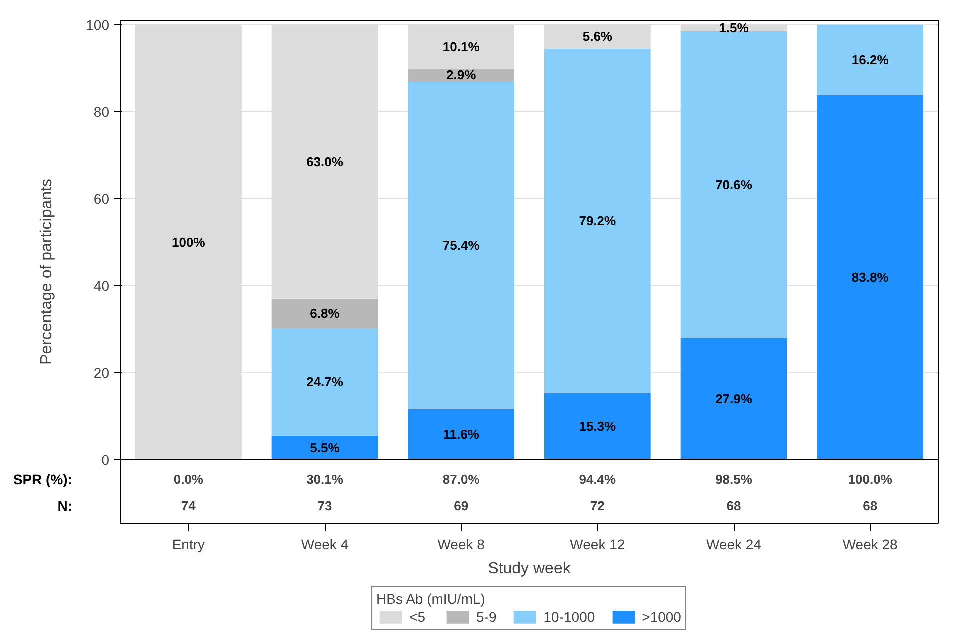  I want to click on data-label: 79.2%, so click(598, 221).